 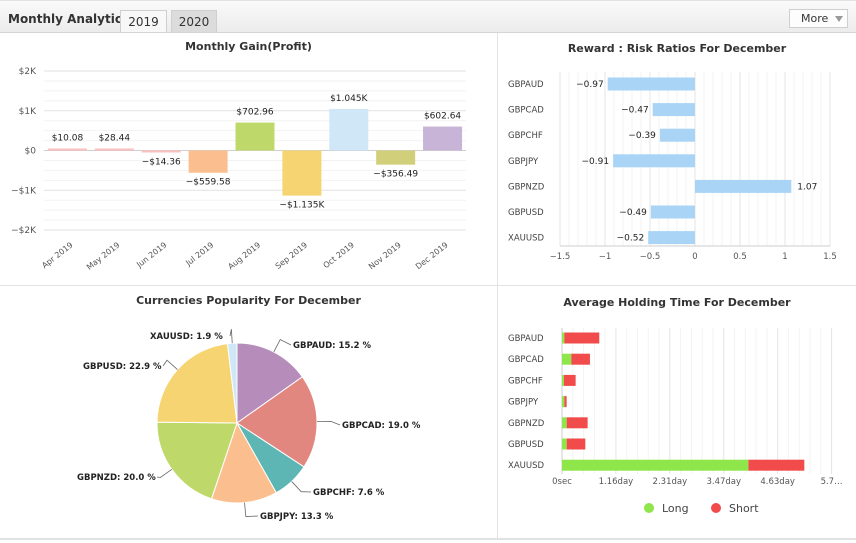 I want to click on ratio-data-label: −0.47, so click(x=635, y=111).